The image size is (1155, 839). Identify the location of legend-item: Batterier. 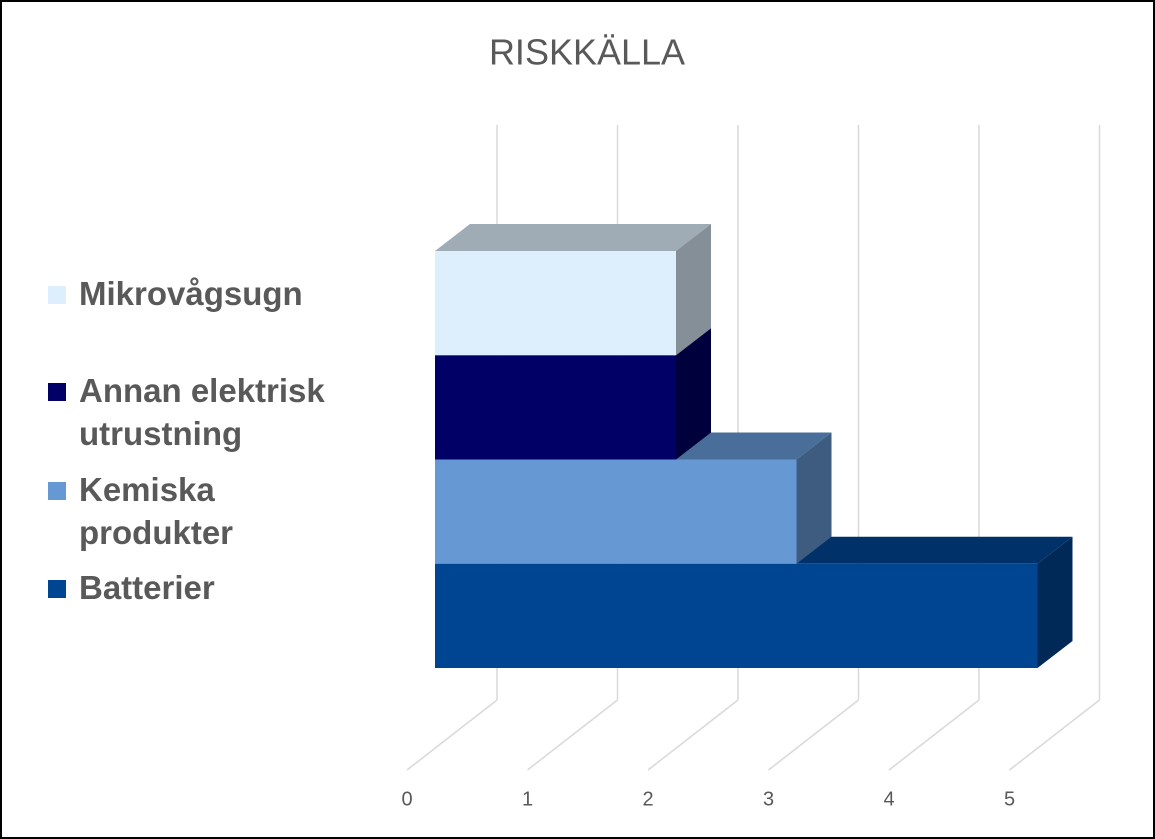
(198, 587).